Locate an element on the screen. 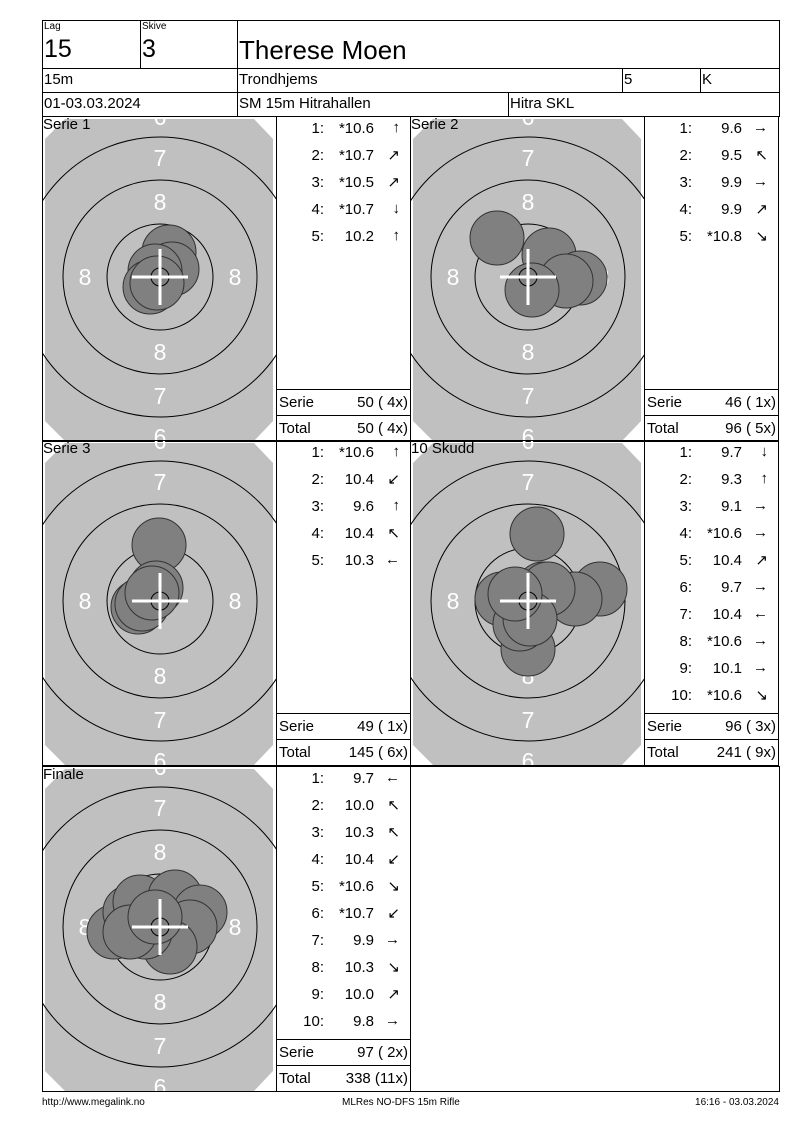  serie-sum-row: Serie 50 ( 4x) is located at coordinates (343, 402).